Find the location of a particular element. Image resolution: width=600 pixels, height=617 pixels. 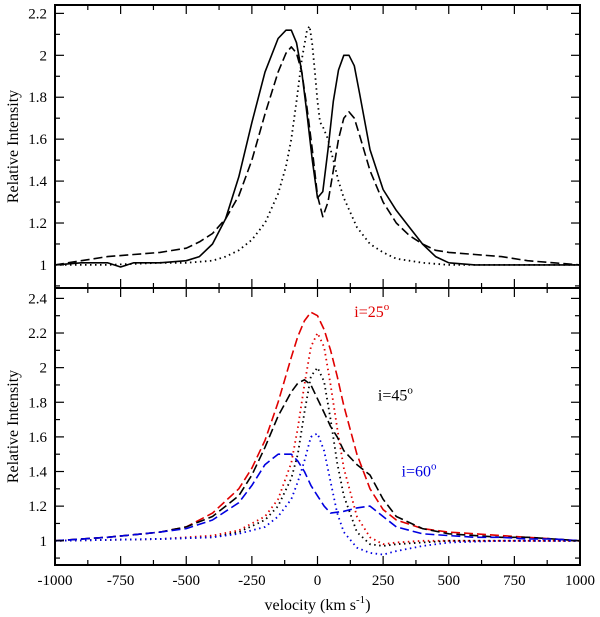

inclination-annotations: i=25o i=45o i=60o is located at coordinates (395, 390).